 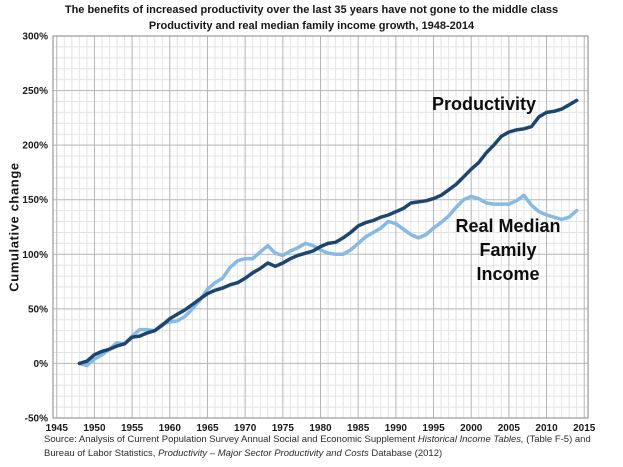 I want to click on x-tick-label: 1985, so click(x=358, y=428).